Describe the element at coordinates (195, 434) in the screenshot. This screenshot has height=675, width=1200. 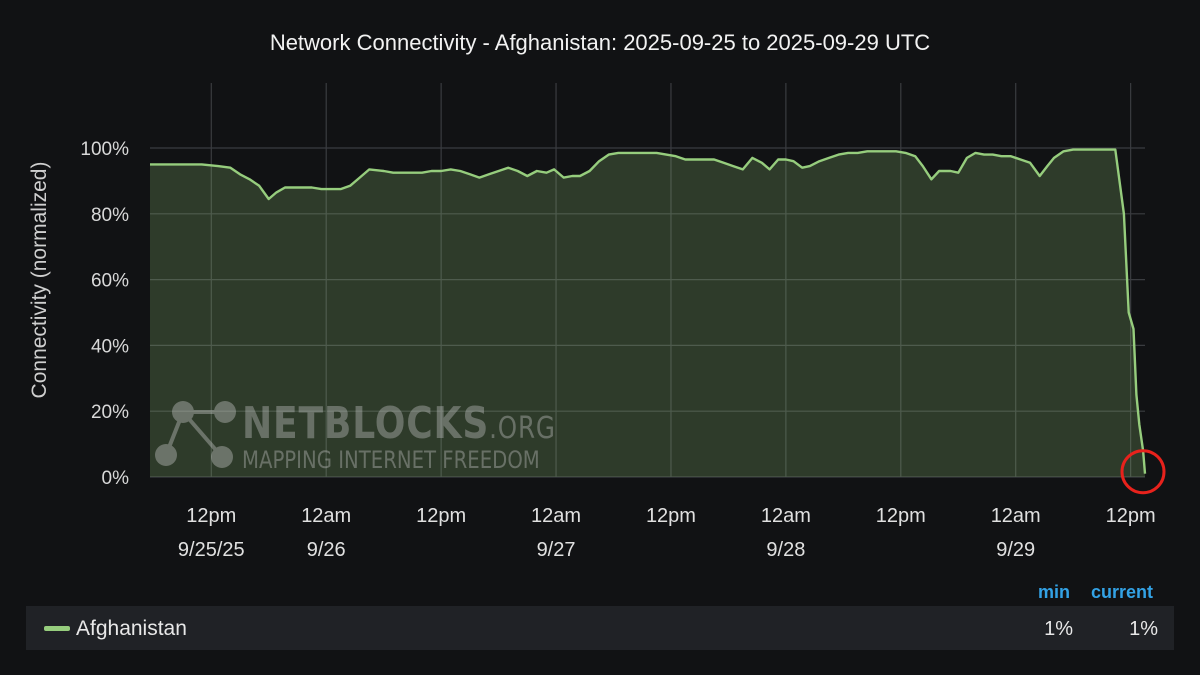
I see `netblocks-logo-icon` at that location.